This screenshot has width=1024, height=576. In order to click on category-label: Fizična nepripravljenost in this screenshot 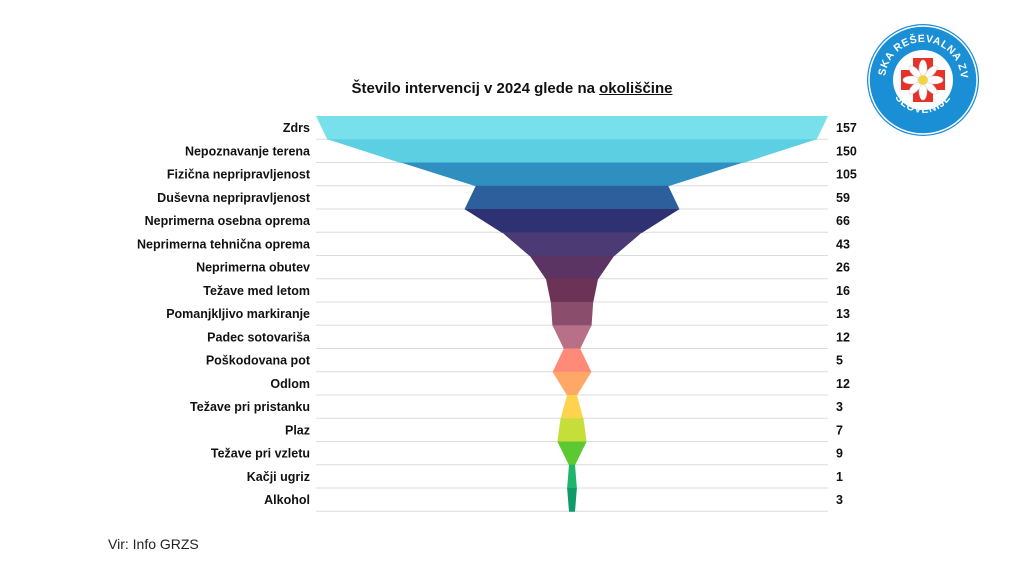, I will do `click(239, 175)`.